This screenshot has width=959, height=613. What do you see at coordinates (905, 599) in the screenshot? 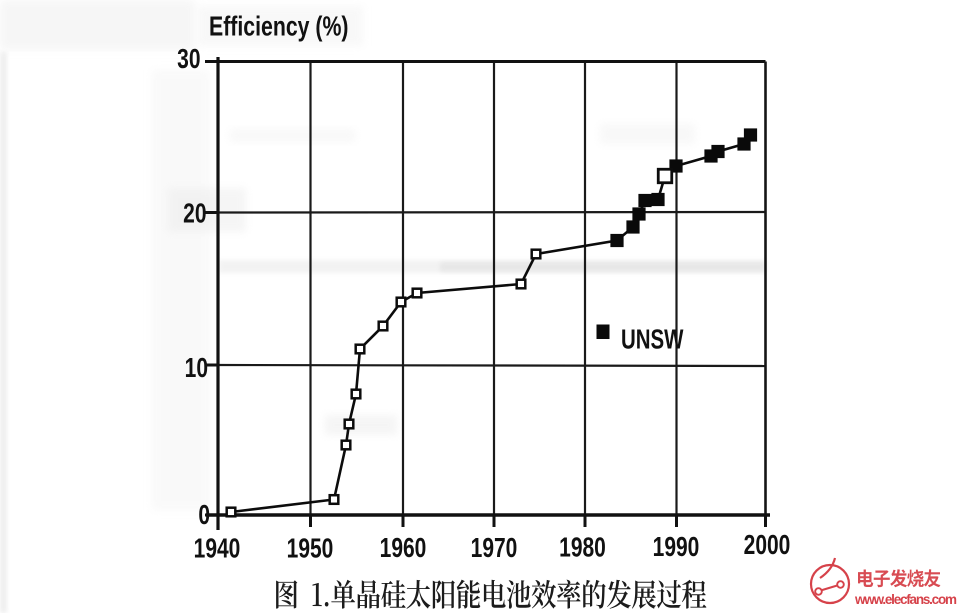
I see `svg-text: www.elecfans.com` at bounding box center [905, 599].